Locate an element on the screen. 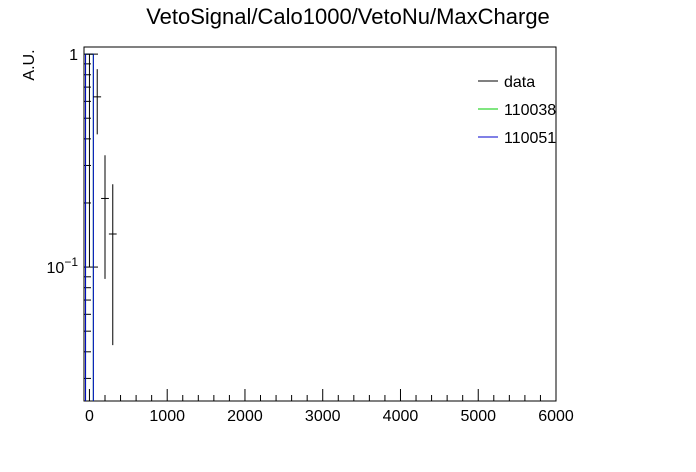  legend-entry: 110051 is located at coordinates (530, 138).